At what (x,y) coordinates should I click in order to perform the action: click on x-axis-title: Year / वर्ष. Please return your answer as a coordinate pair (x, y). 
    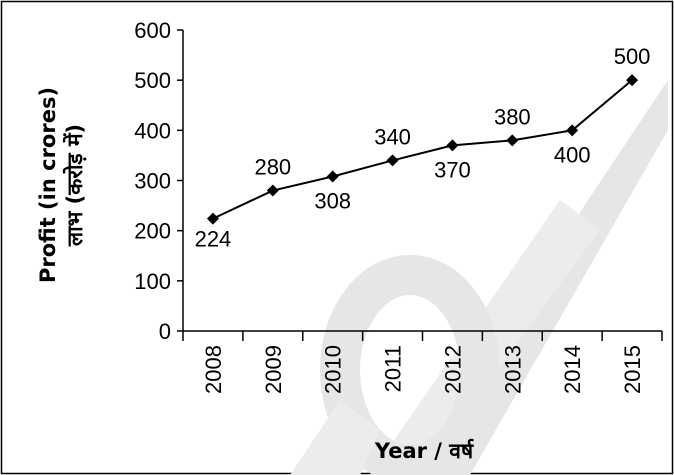
    Looking at the image, I should click on (424, 450).